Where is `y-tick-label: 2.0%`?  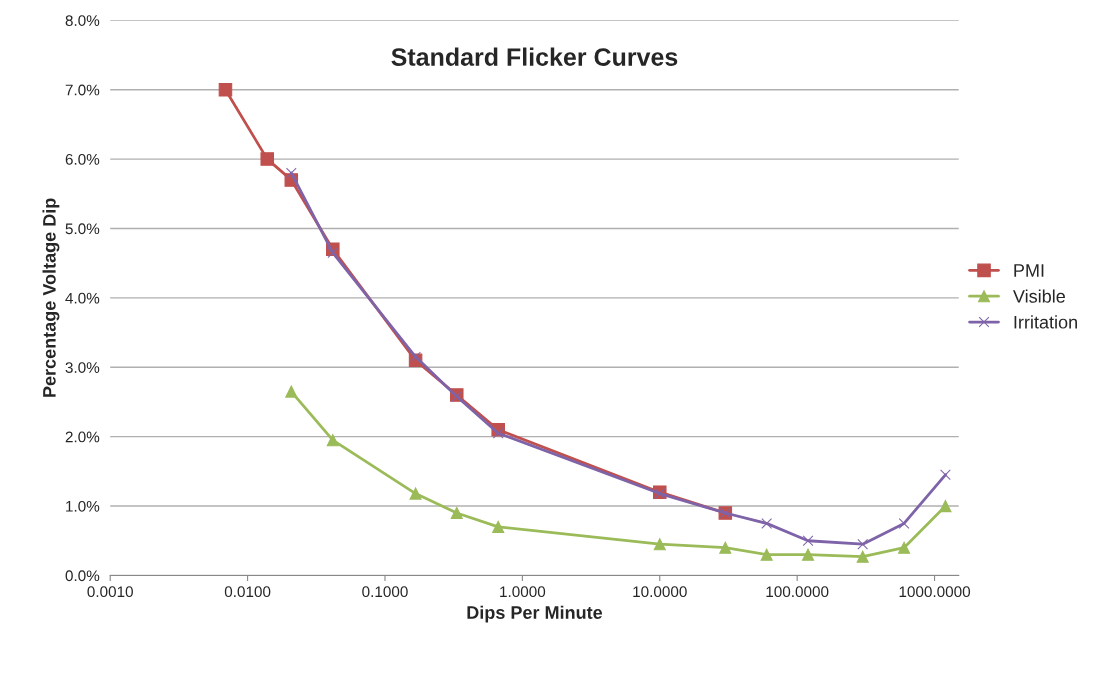 y-tick-label: 2.0% is located at coordinates (82, 437).